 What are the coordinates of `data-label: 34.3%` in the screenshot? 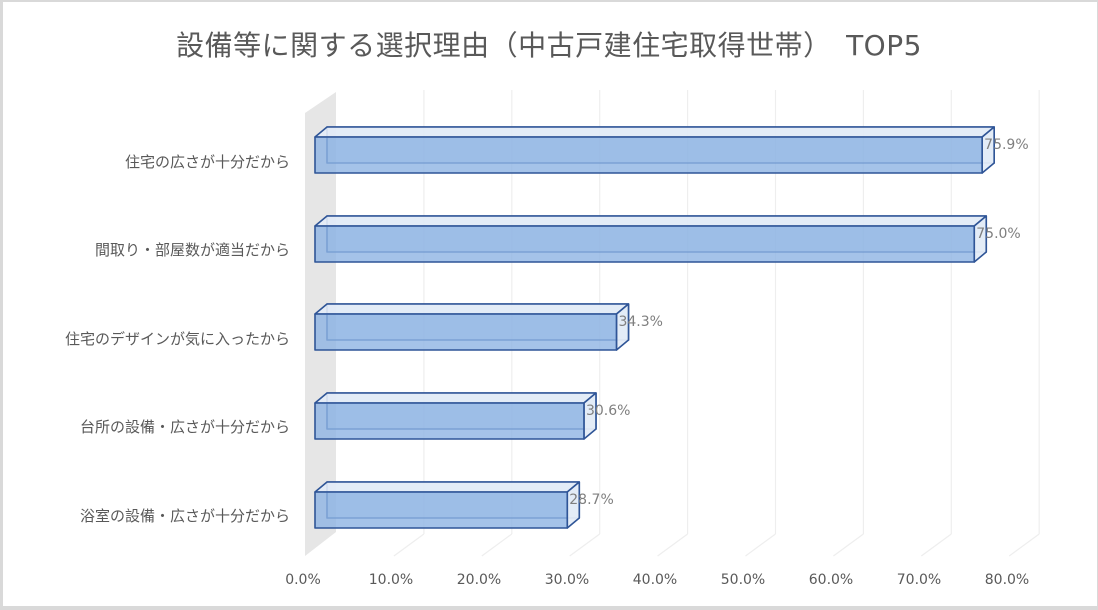 It's located at (640, 322).